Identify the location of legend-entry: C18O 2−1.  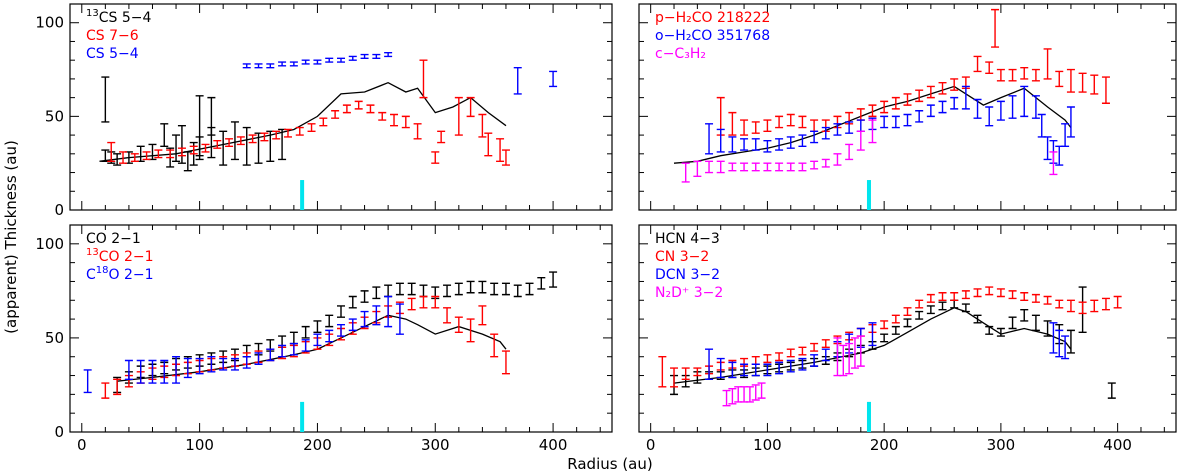
(120, 274).